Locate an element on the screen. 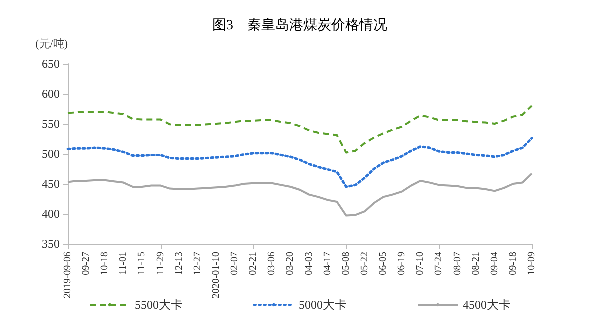 The width and height of the screenshot is (600, 332). y-axis-title: (元/吨) is located at coordinates (52, 44).